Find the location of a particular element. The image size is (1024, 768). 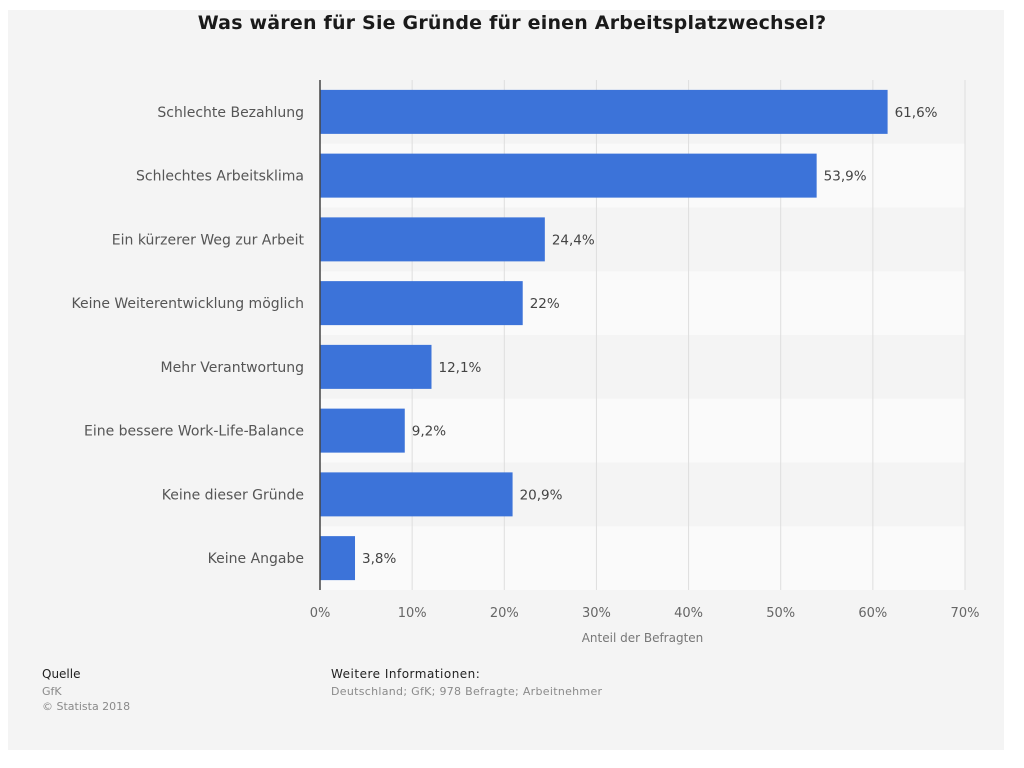

x-tick-label: 40% is located at coordinates (688, 613).